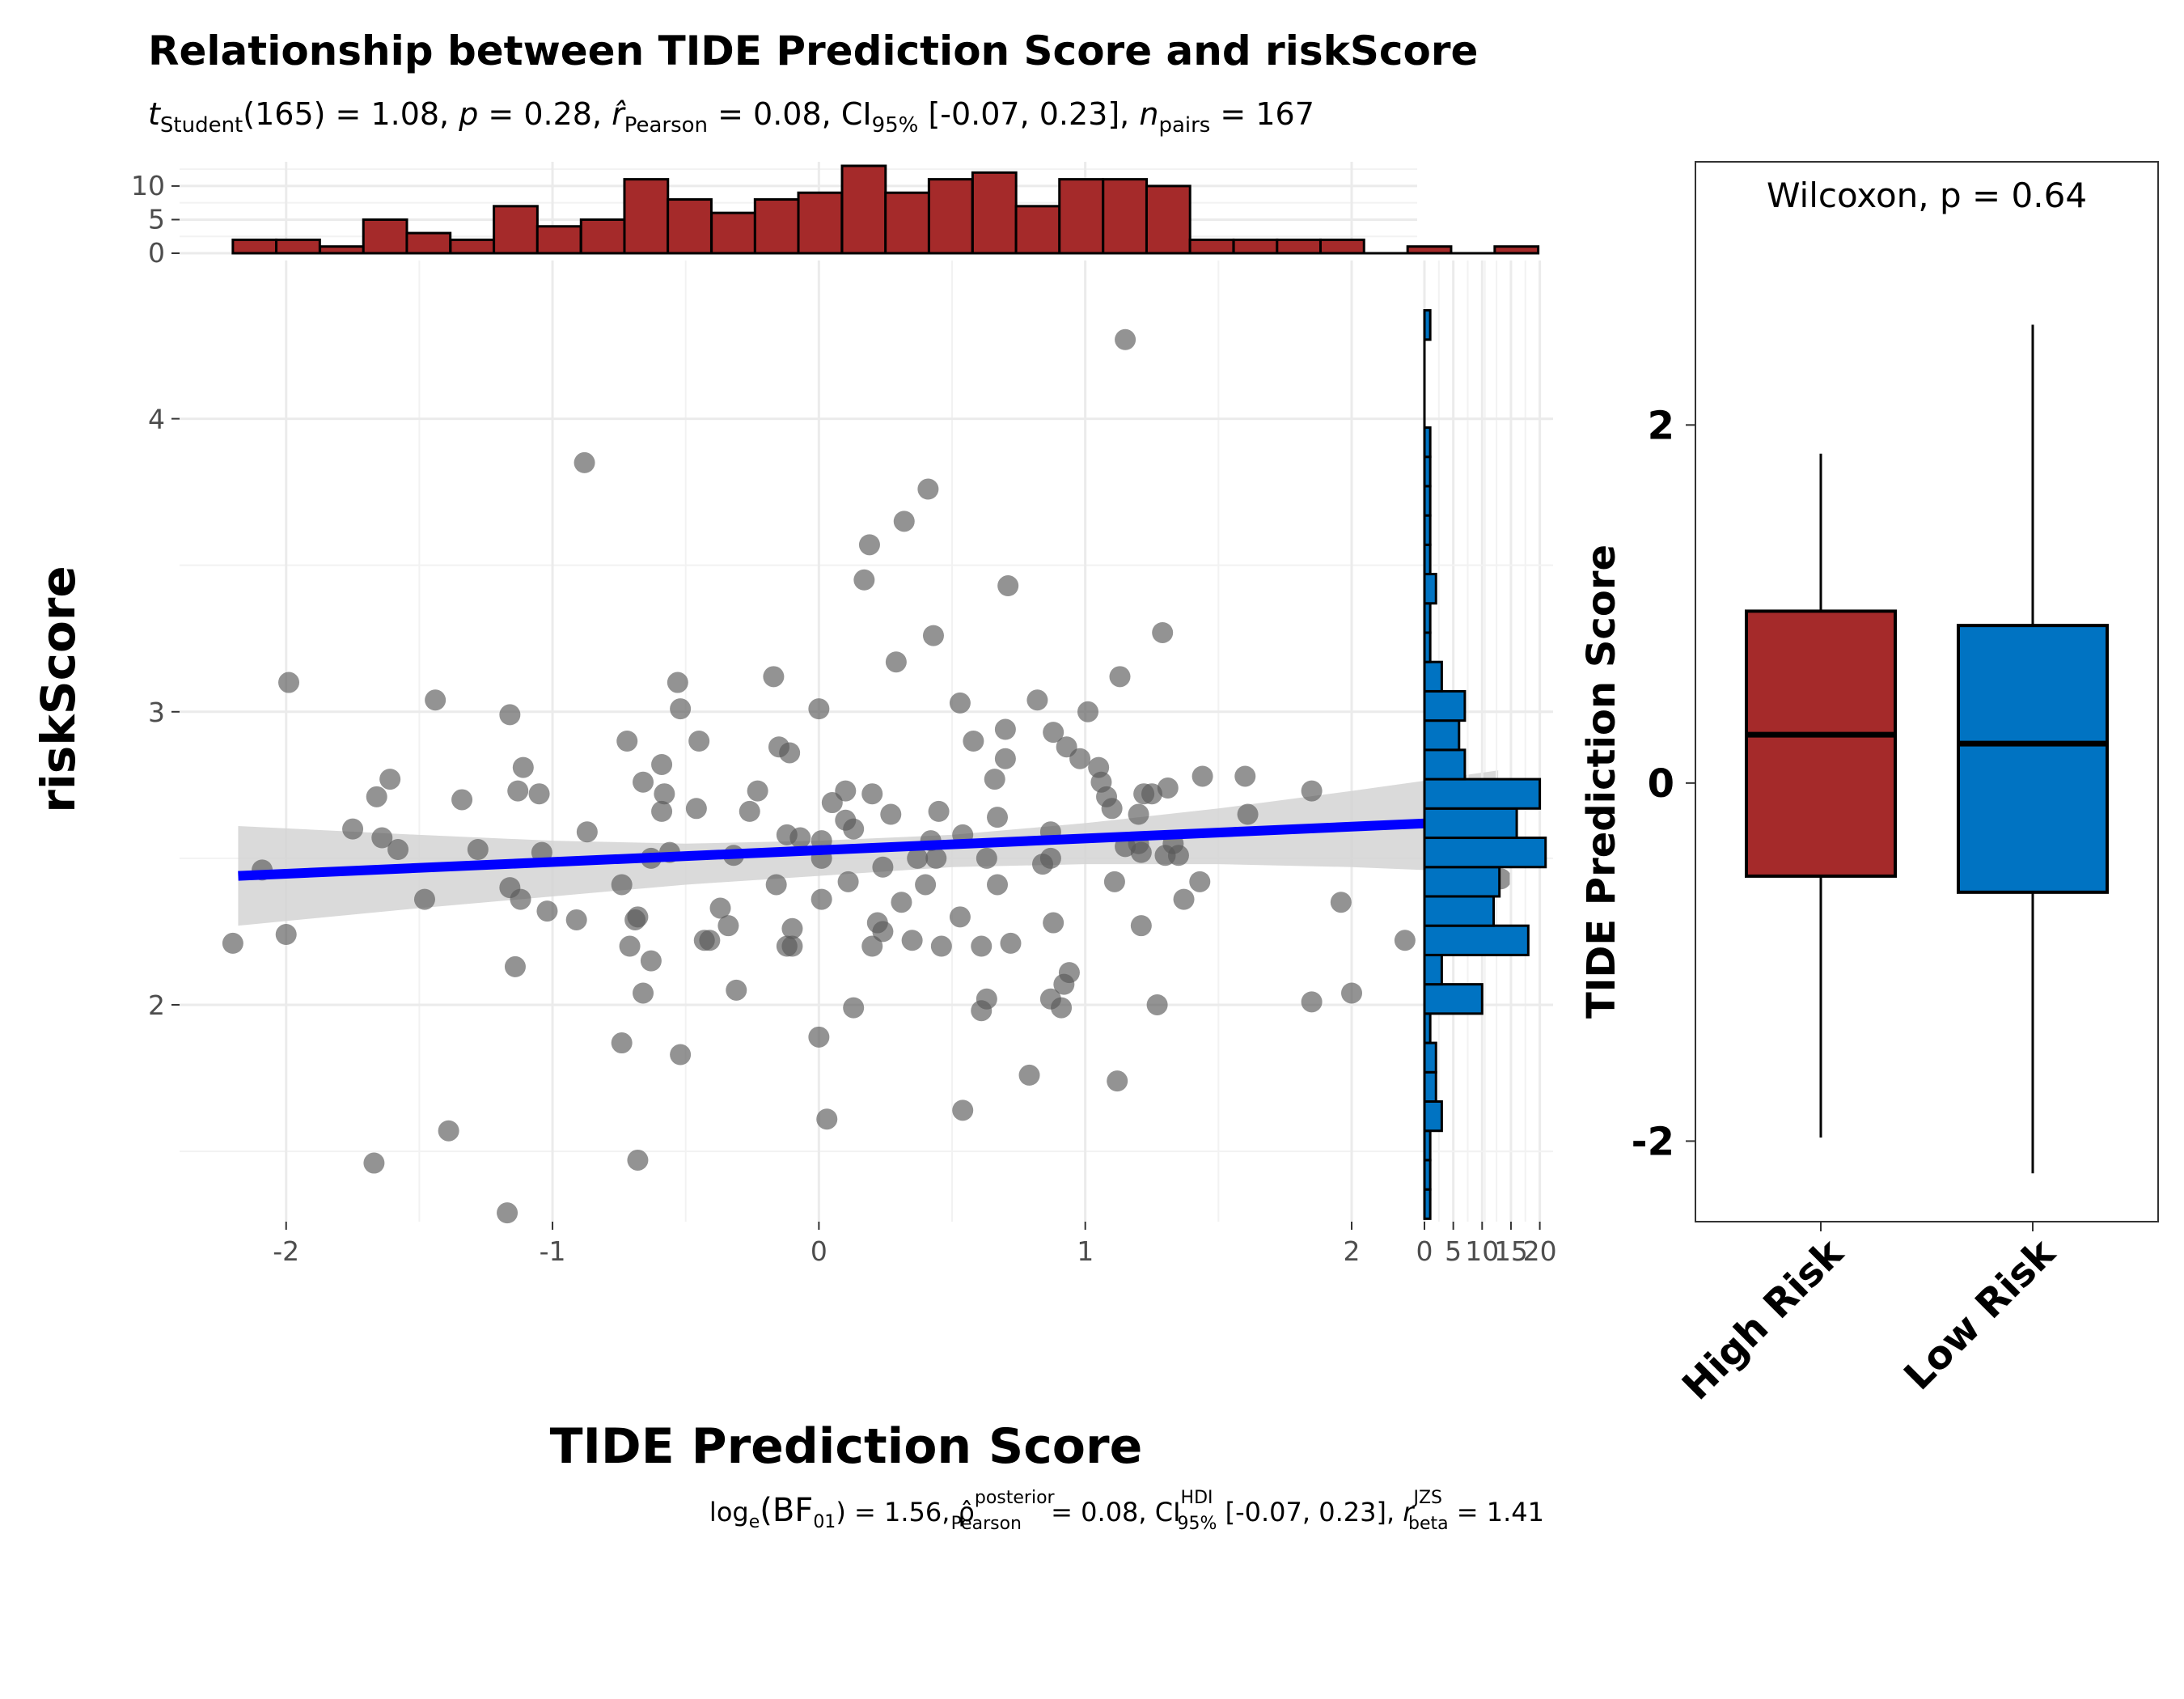  I want to click on x-axis-title: TIDE Prediction Score, so click(846, 1446).